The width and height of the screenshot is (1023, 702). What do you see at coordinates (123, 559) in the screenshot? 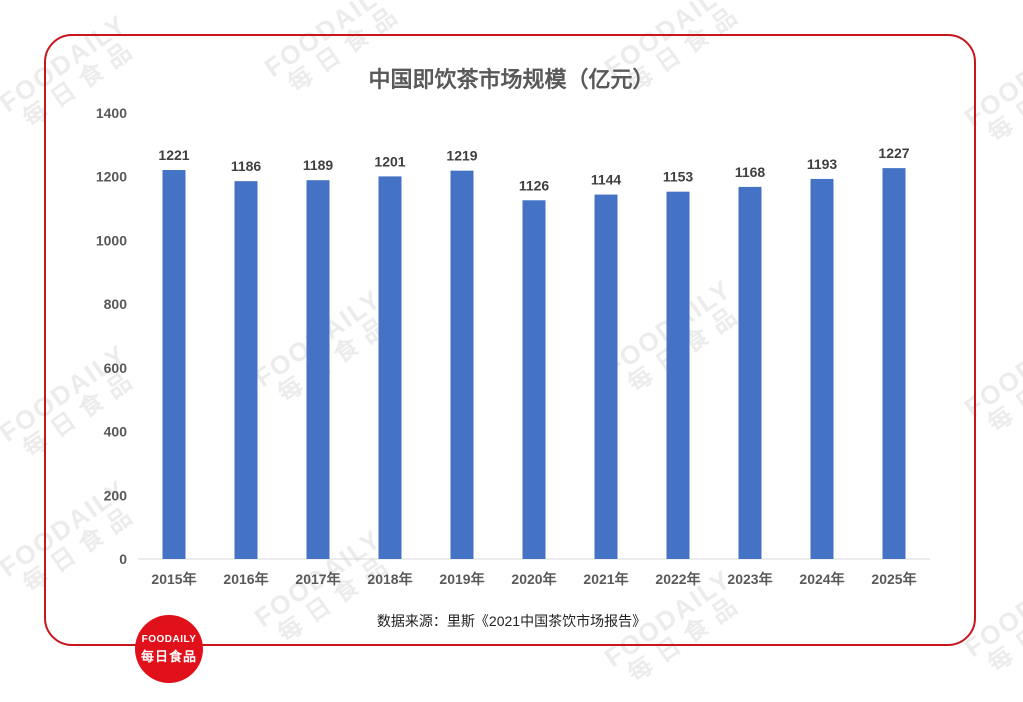
I see `y-tick-label: 0` at bounding box center [123, 559].